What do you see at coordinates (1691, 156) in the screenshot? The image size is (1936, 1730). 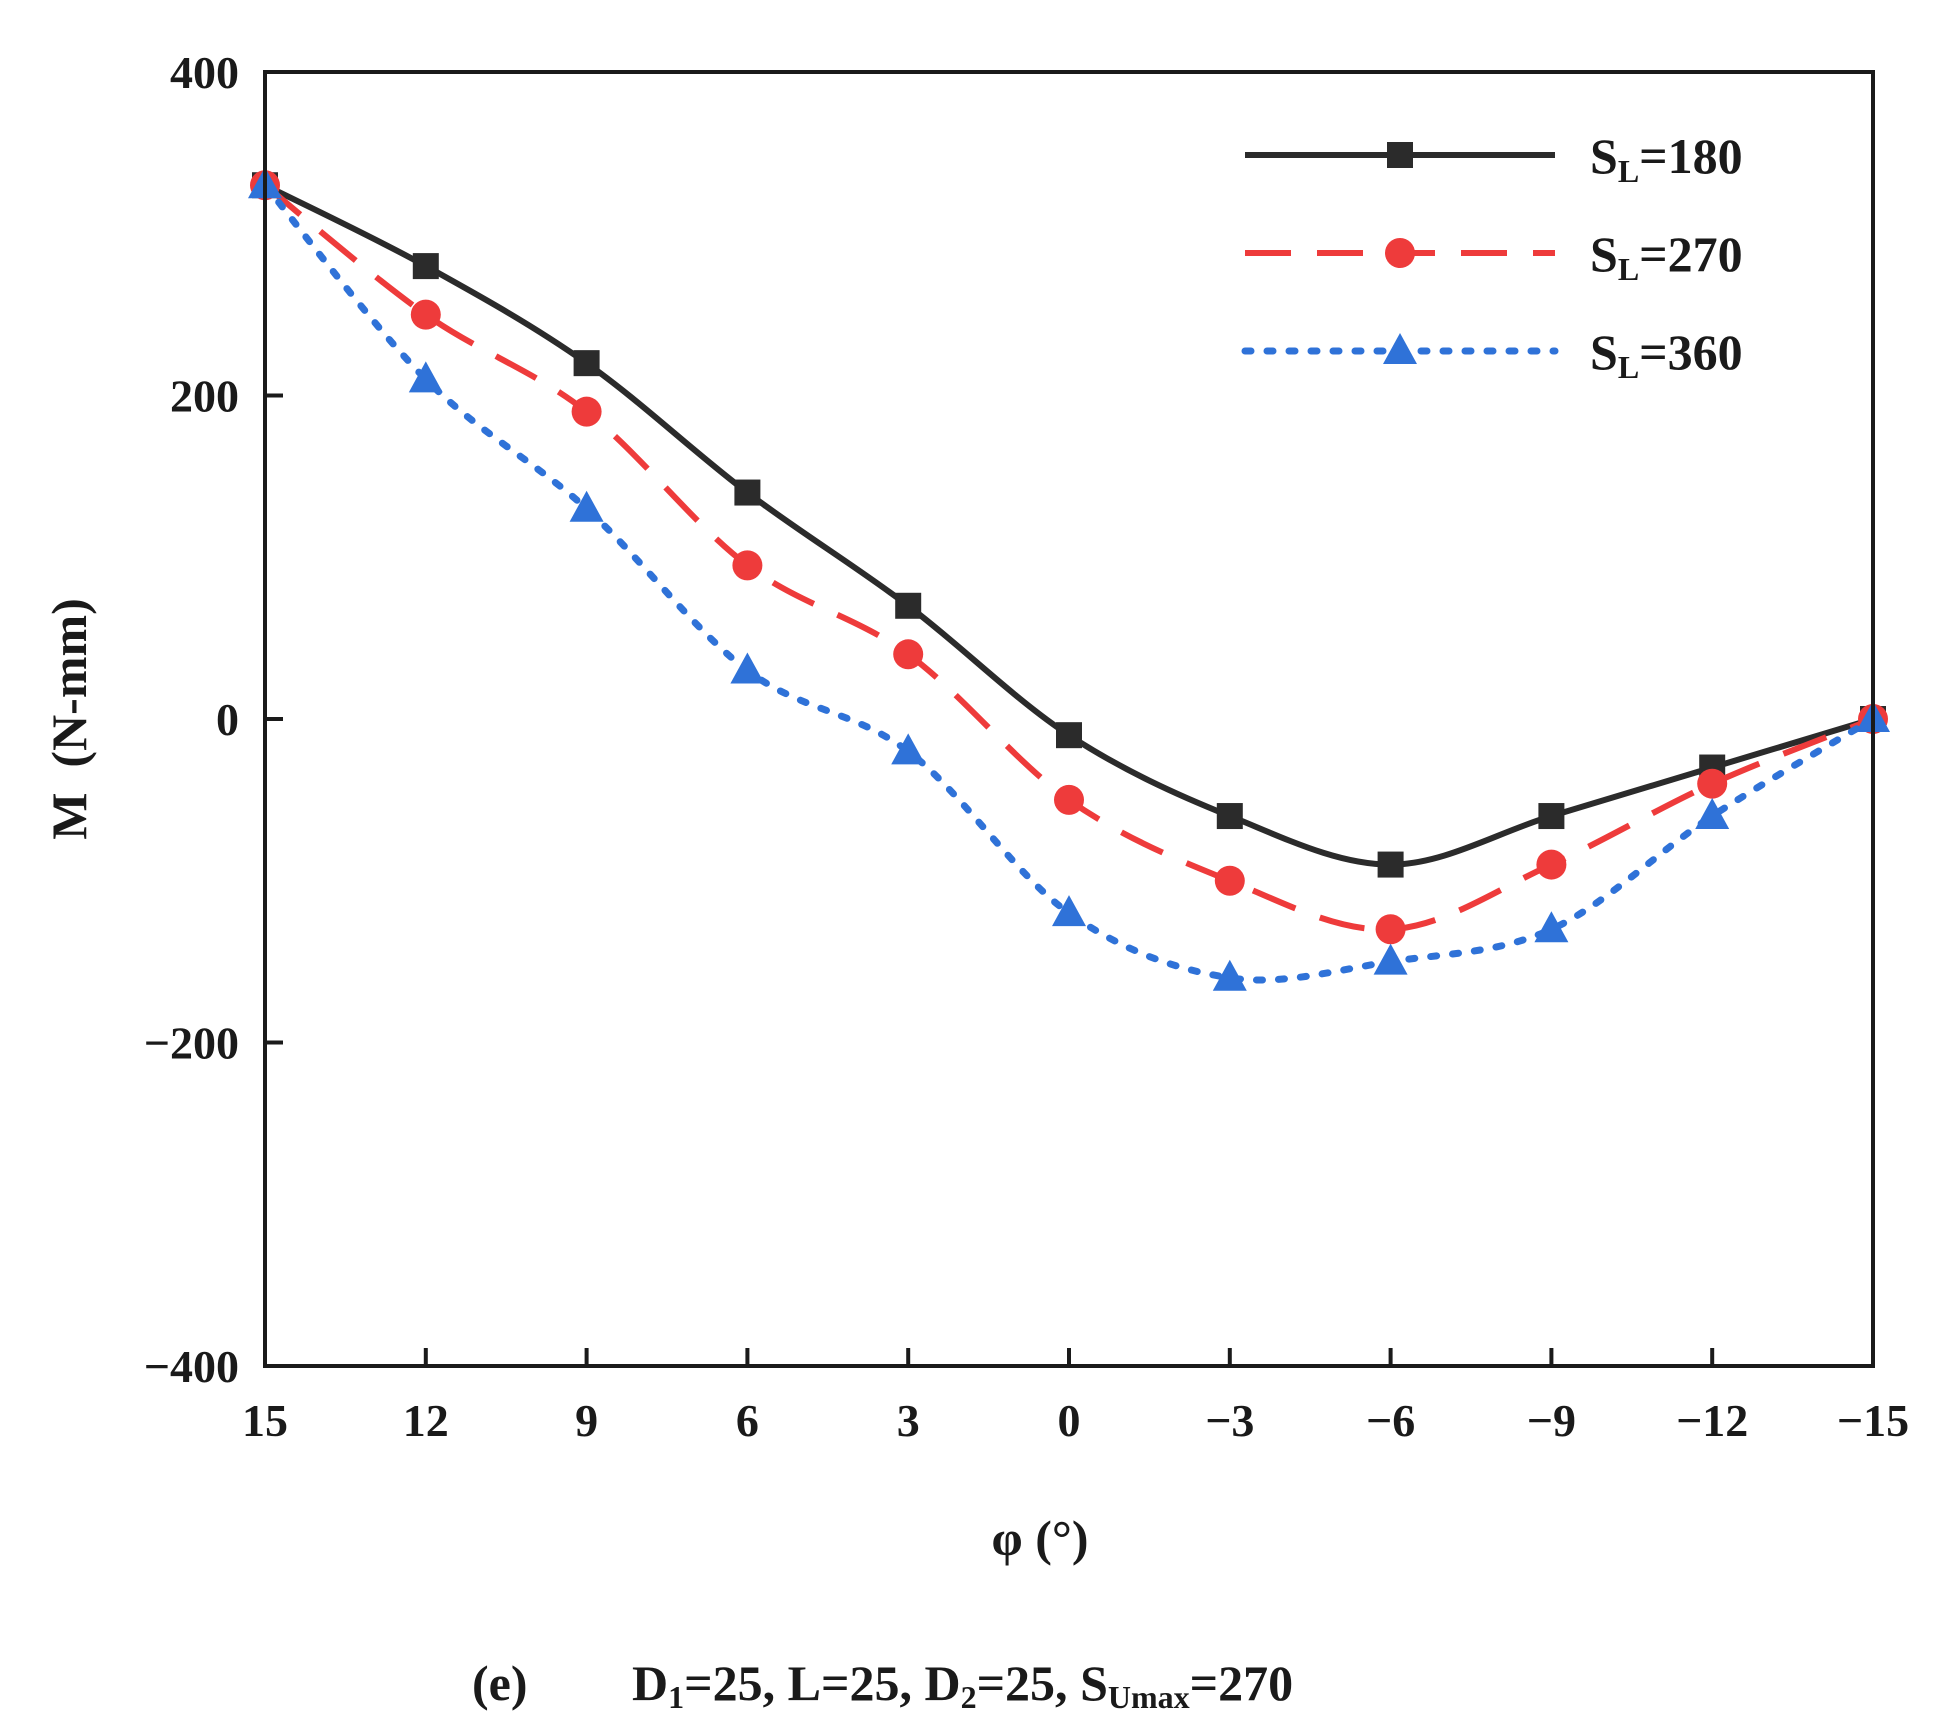 I see `legend-label-rest: =180` at bounding box center [1691, 156].